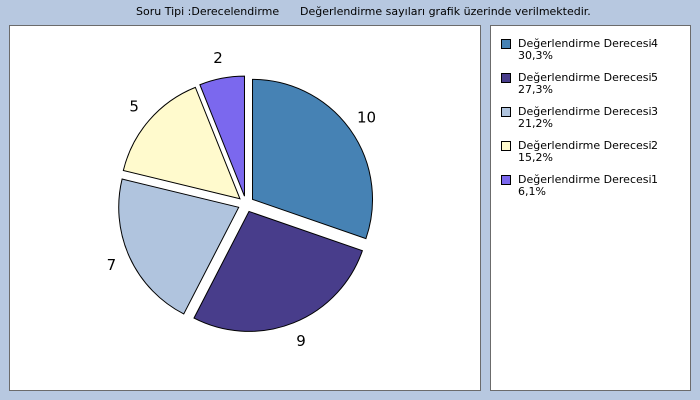 The image size is (700, 400). What do you see at coordinates (532, 191) in the screenshot?
I see `legend-percent: 6,1%` at bounding box center [532, 191].